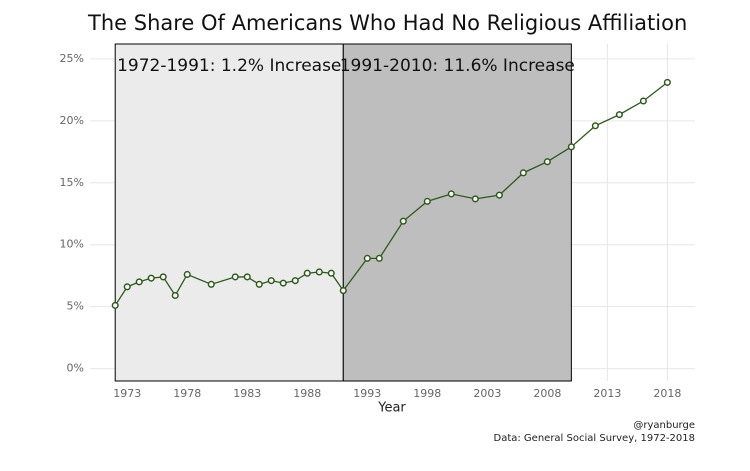 This screenshot has width=750, height=471. What do you see at coordinates (487, 393) in the screenshot?
I see `x-tick-label: 2003` at bounding box center [487, 393].